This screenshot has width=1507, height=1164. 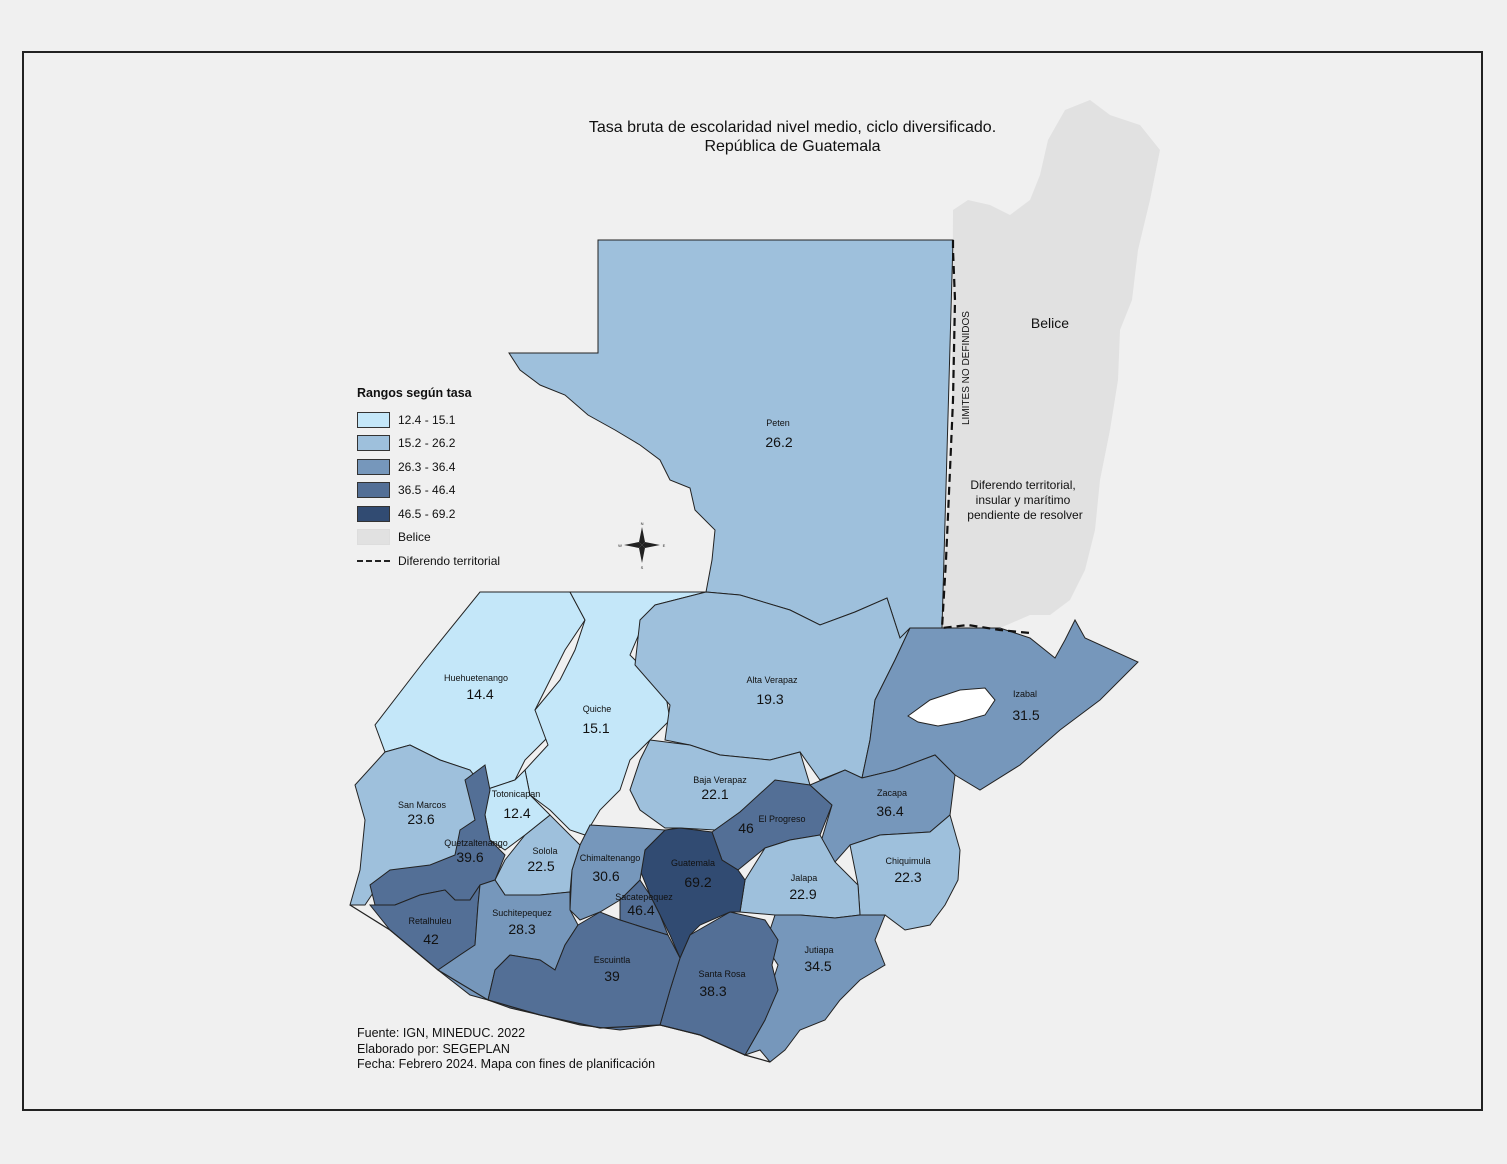 I want to click on value-quetzaltenango: 39.6, so click(x=469, y=857).